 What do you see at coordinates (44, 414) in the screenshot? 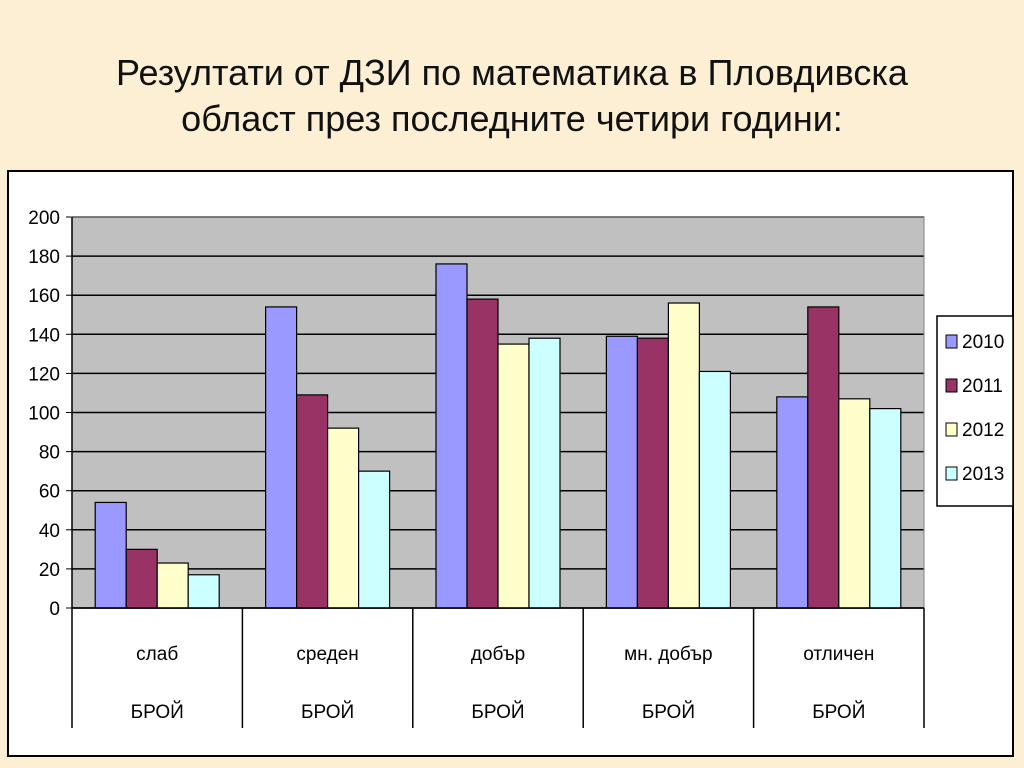
I see `y-tick-label: 100` at bounding box center [44, 414].